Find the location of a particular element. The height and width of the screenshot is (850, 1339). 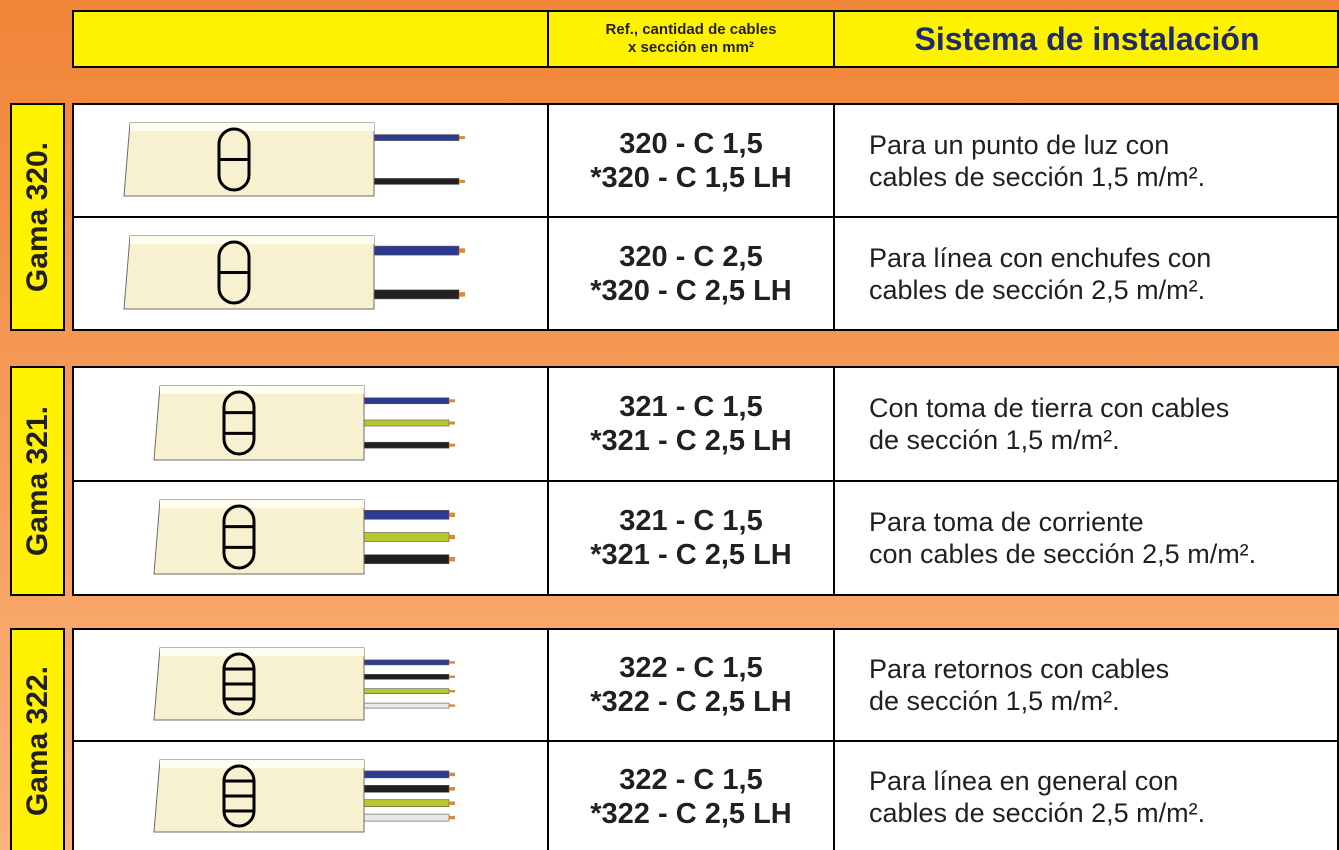

group-label-text: Gama 320. is located at coordinates (37, 217).